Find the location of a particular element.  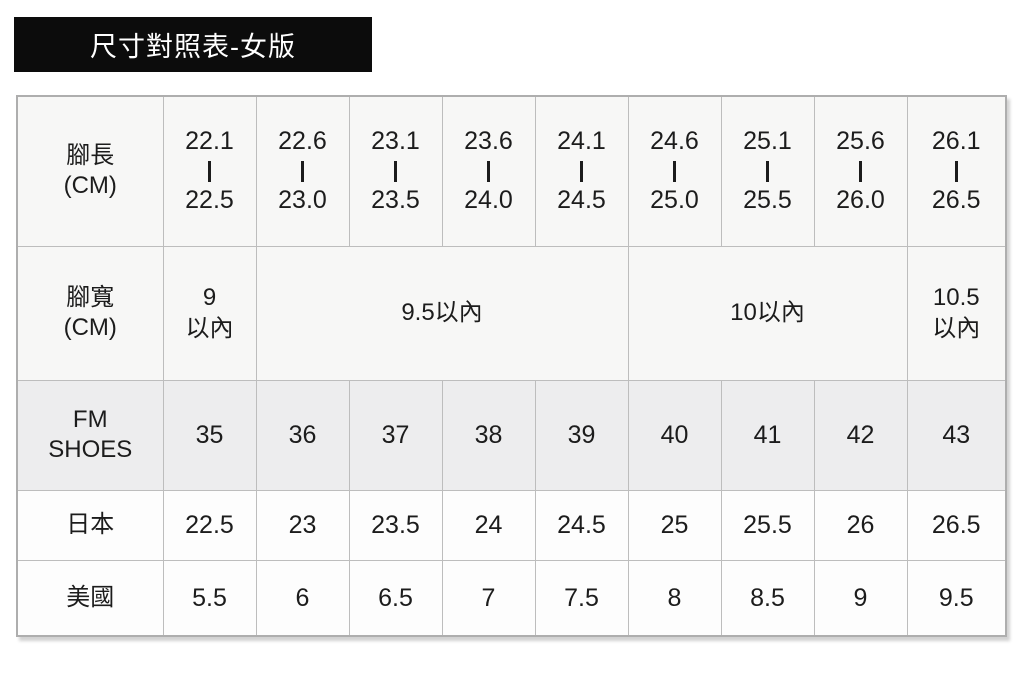

foot-width-value-line1: 10.5 is located at coordinates (956, 297).